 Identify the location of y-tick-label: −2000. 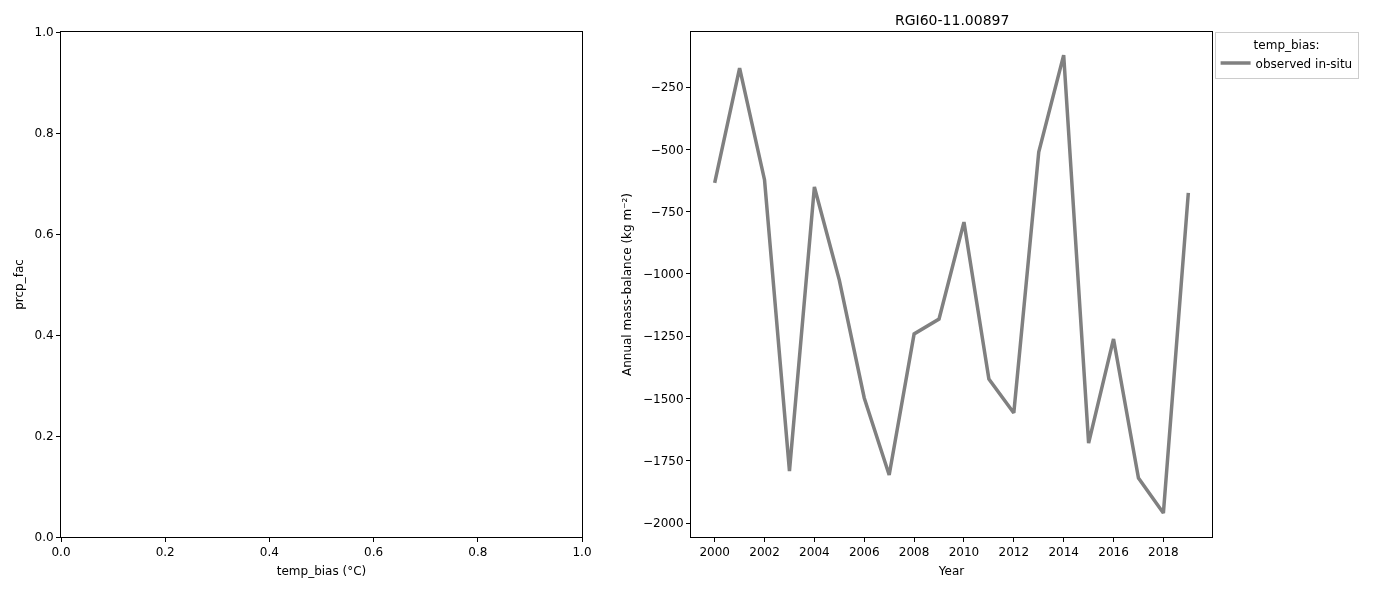
(663, 523).